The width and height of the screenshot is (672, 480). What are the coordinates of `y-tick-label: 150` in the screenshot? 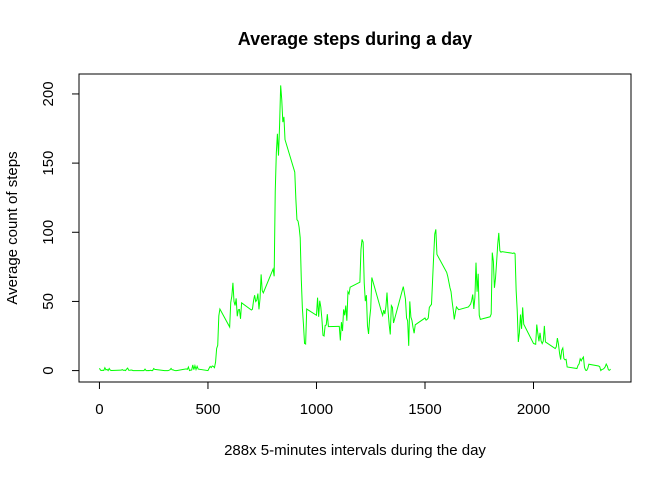 It's located at (48, 163).